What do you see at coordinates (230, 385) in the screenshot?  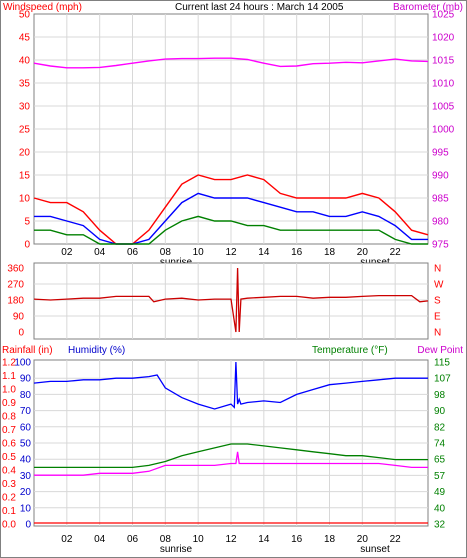 I see `humidity-series` at bounding box center [230, 385].